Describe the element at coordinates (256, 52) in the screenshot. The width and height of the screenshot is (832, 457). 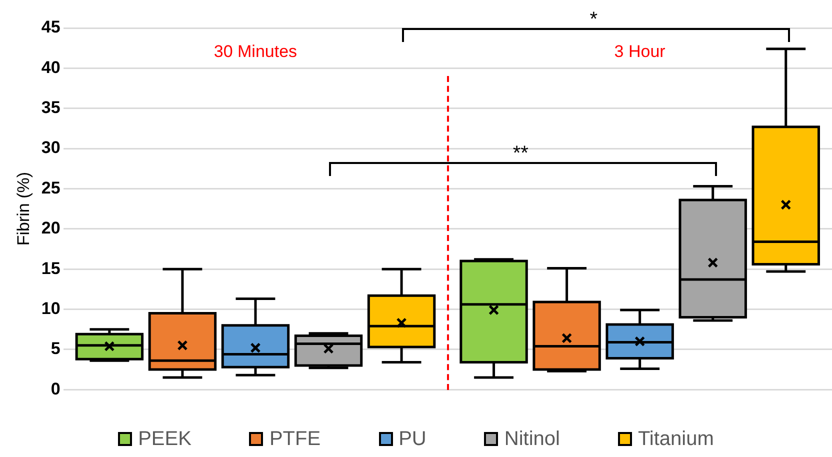
I see `annotation: 30 Minutes` at that location.